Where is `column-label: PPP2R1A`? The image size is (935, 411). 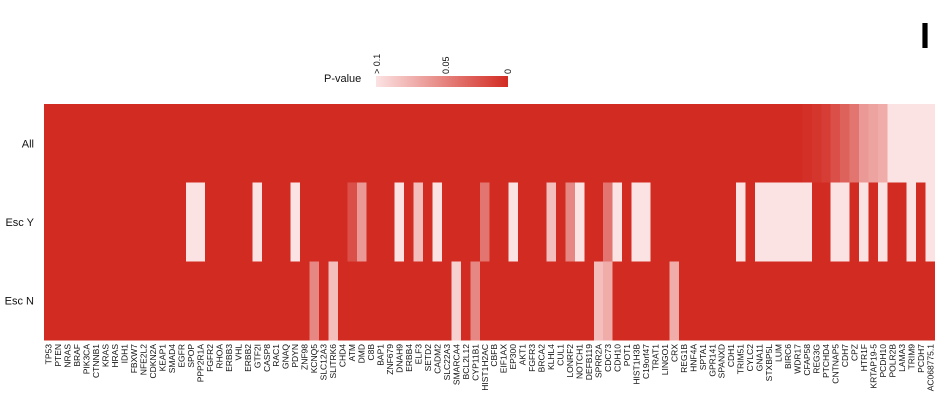 column-label: PPP2R1A is located at coordinates (200, 363).